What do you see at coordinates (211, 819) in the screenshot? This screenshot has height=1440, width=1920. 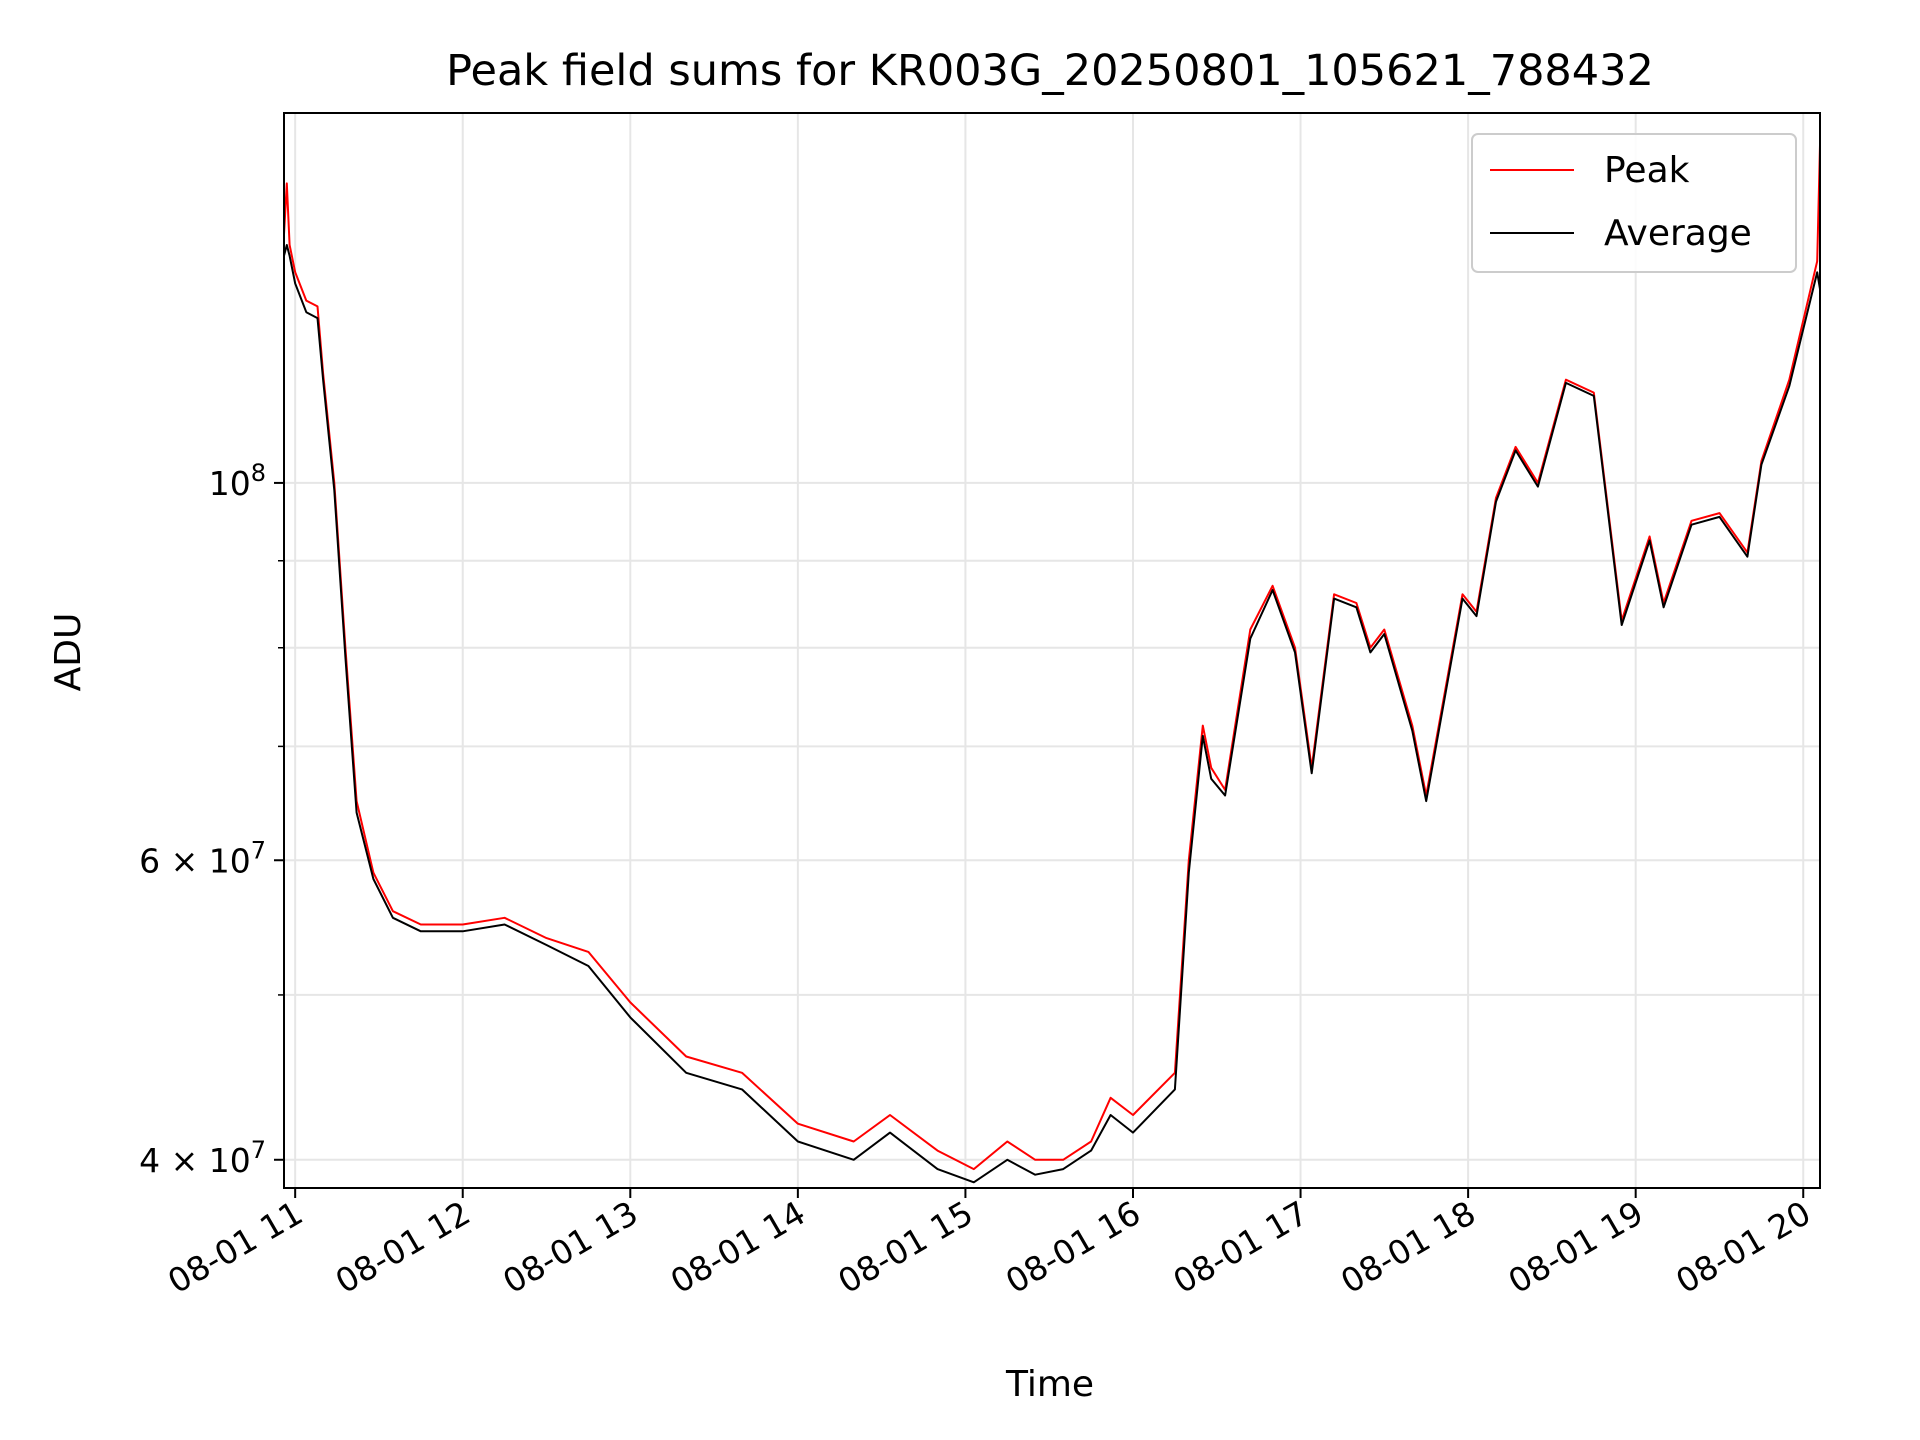 I see `y-axis: 4 × 107 6 × 107 108` at bounding box center [211, 819].